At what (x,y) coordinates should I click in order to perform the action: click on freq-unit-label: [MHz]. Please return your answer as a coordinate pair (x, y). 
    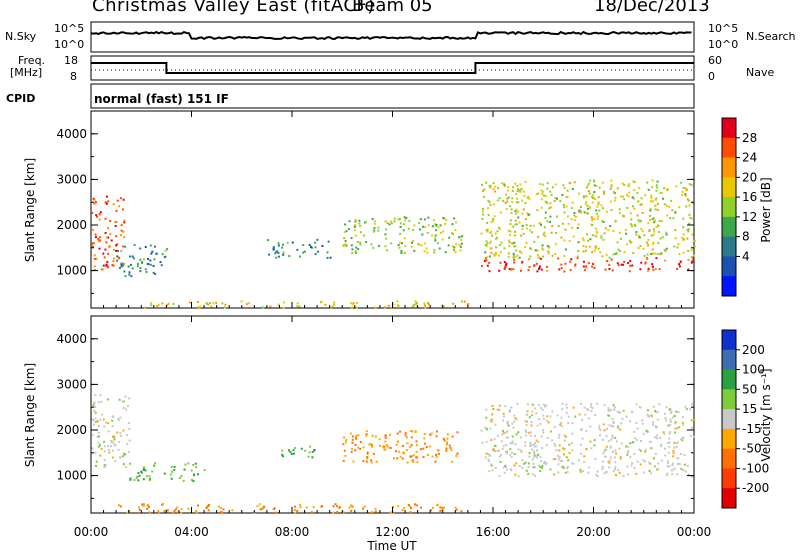
    Looking at the image, I should click on (26, 72).